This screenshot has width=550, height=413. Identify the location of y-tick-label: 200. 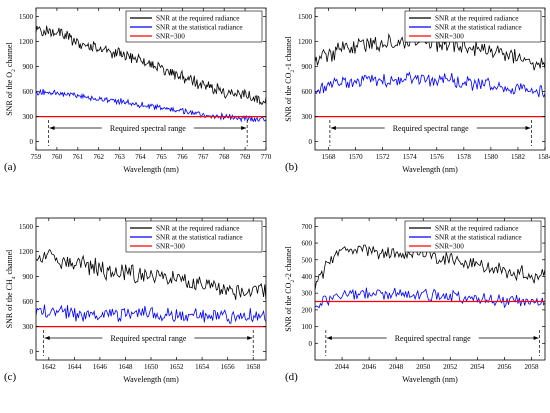
(307, 310).